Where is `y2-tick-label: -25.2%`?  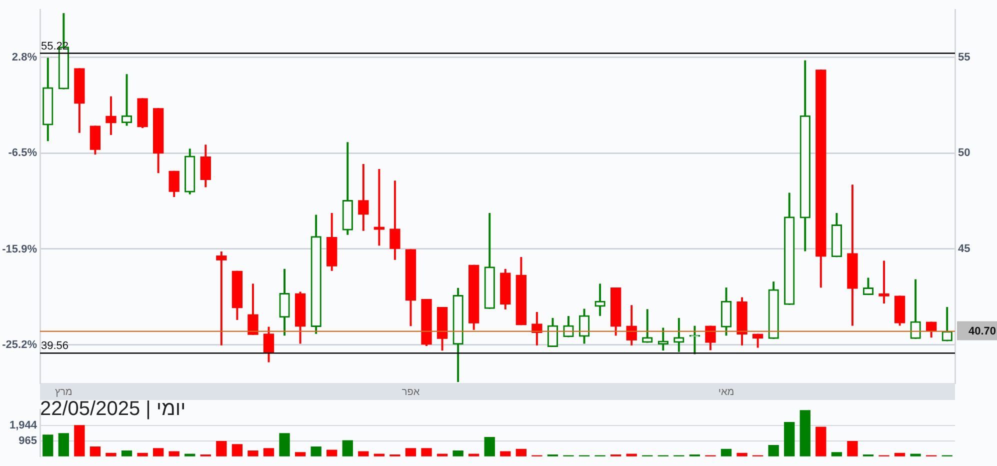
y2-tick-label: -25.2% is located at coordinates (20, 344).